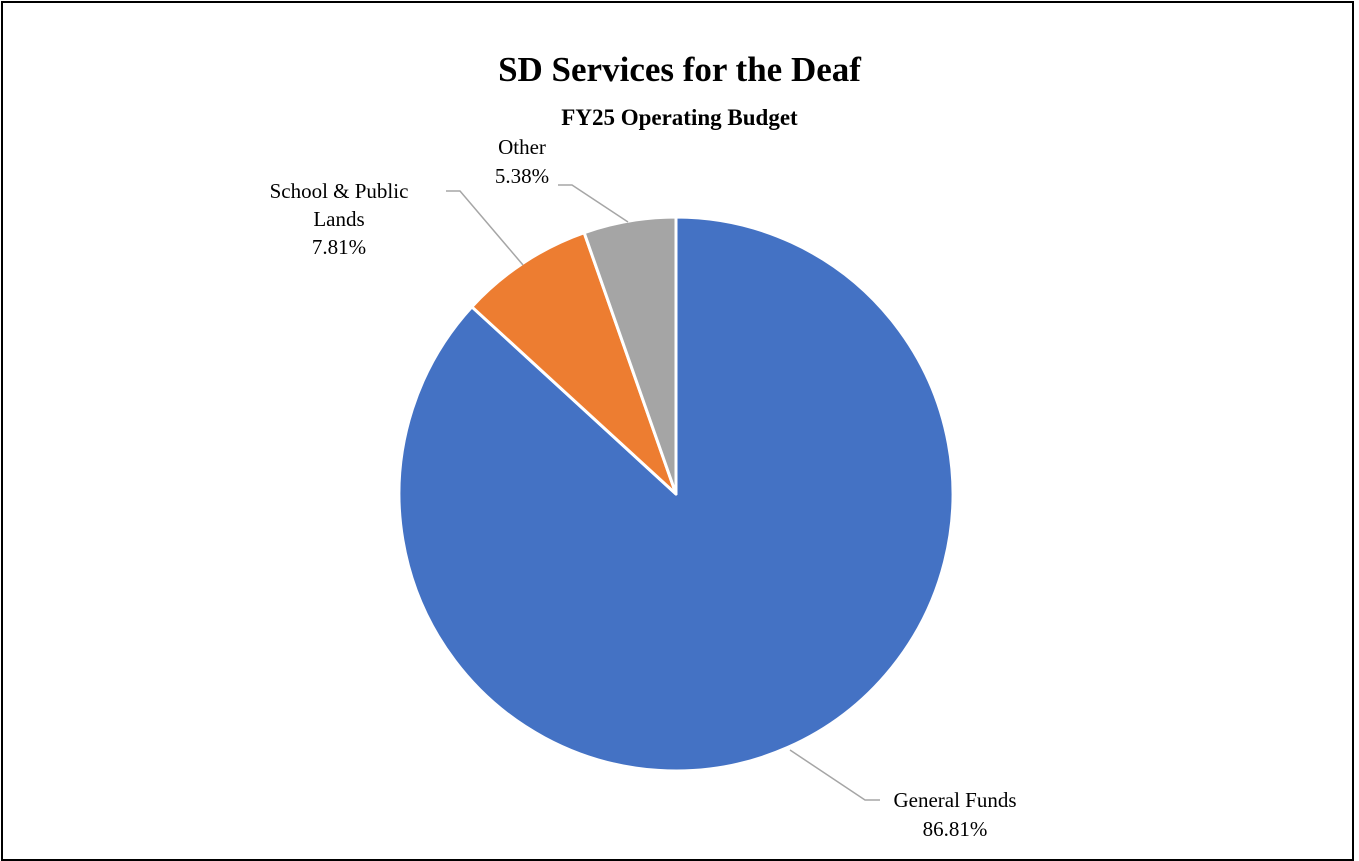  Describe the element at coordinates (955, 829) in the screenshot. I see `slice-value-general-funds: 86.81%` at that location.